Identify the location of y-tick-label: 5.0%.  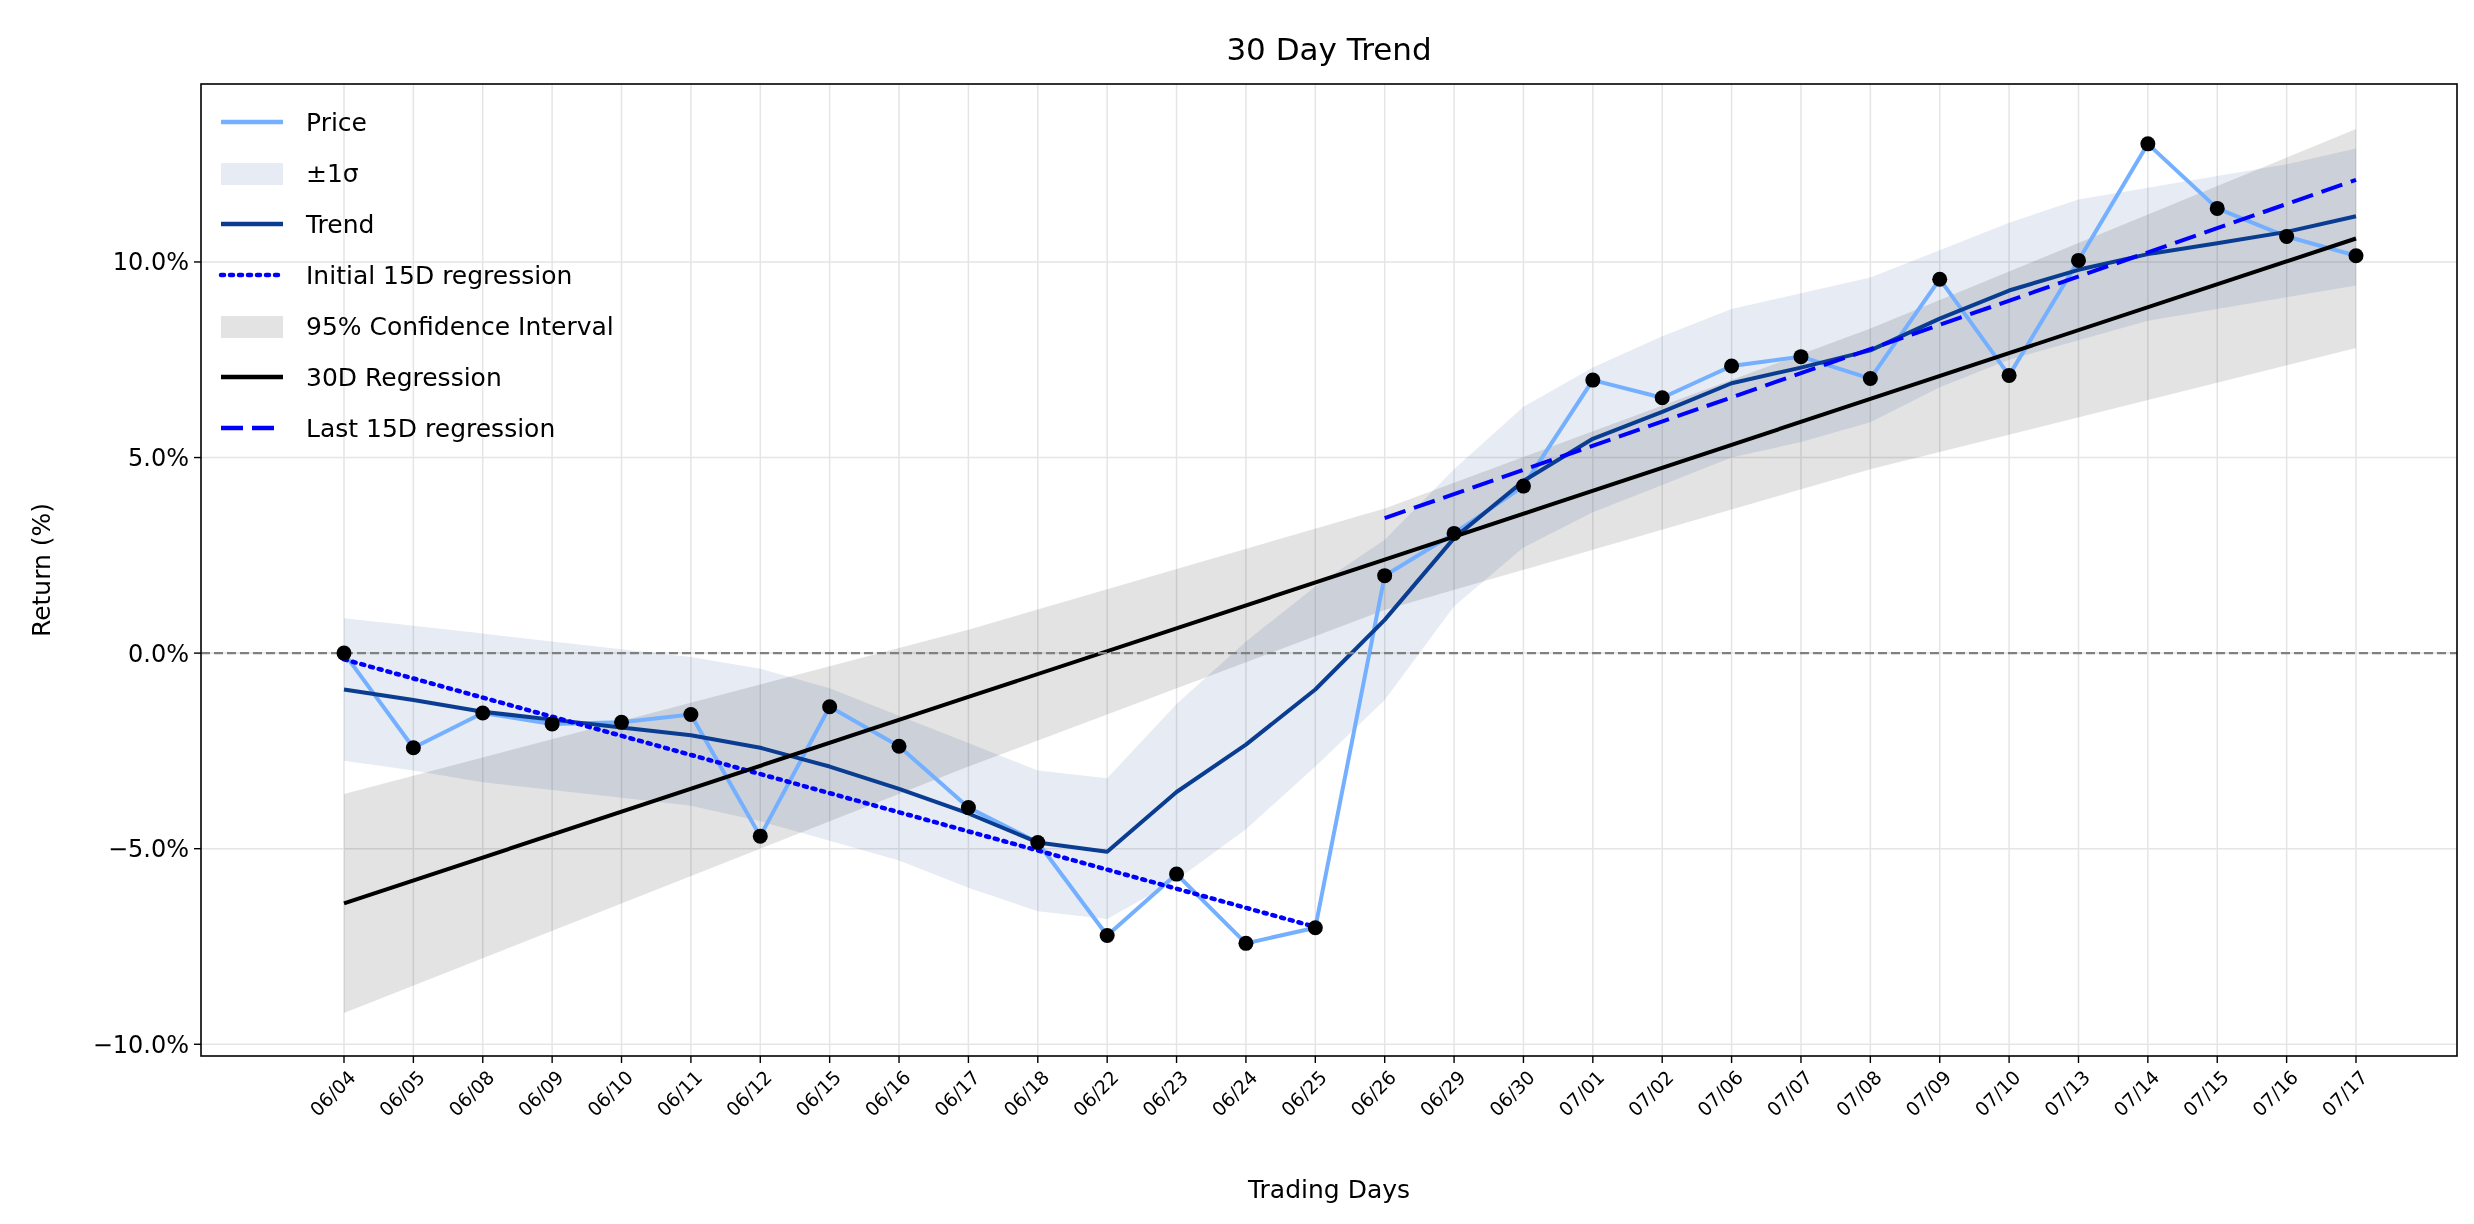
(158, 457).